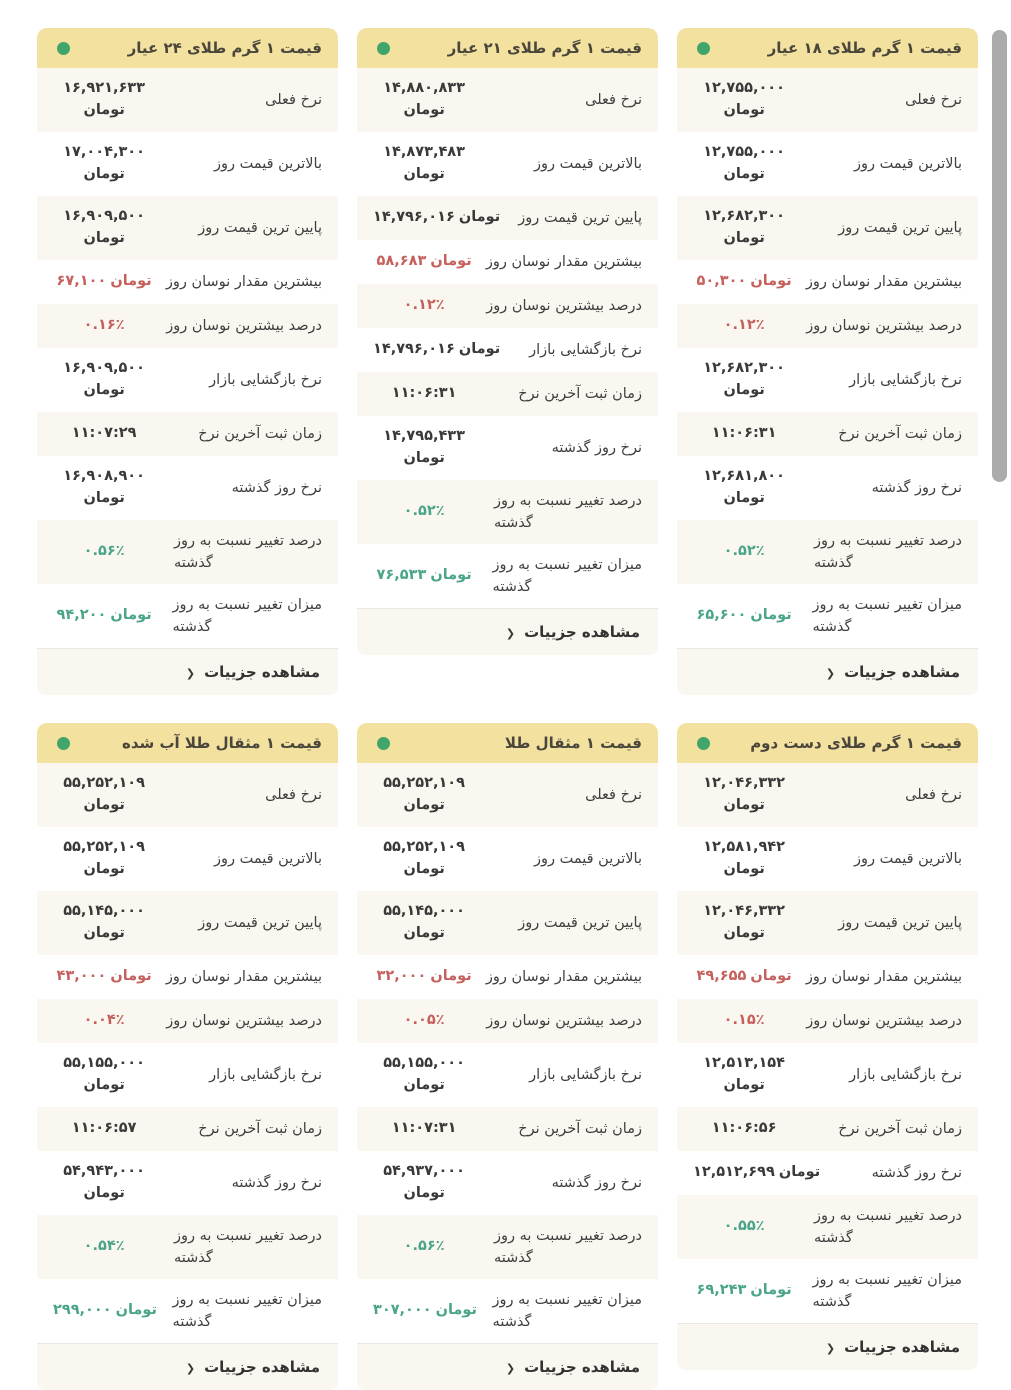  I want to click on row-value: ۰.۱۲٪, so click(744, 326).